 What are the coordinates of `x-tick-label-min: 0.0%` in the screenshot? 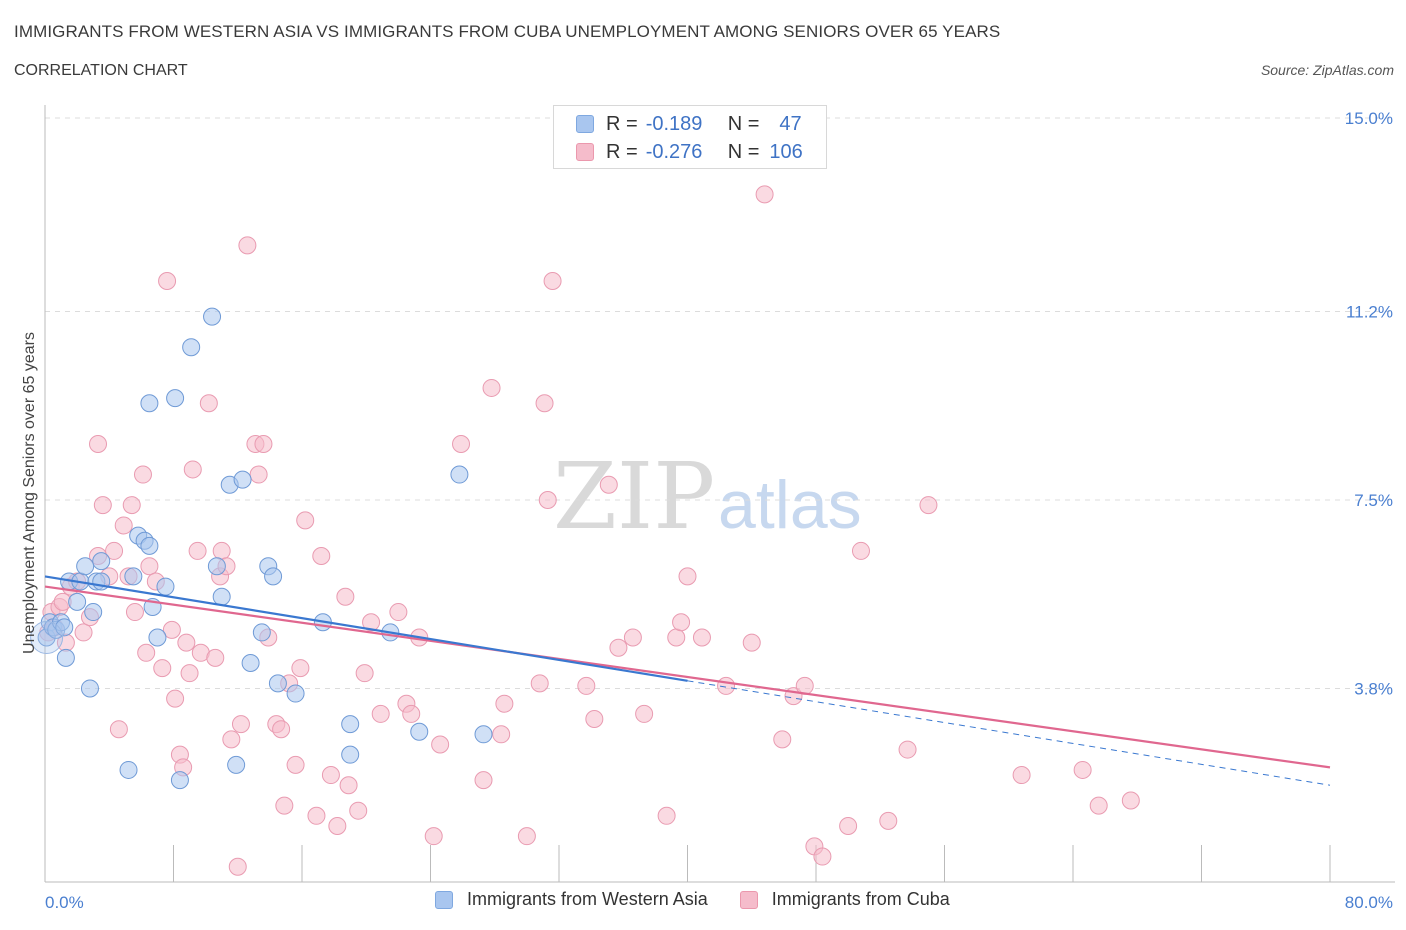 It's located at (64, 902).